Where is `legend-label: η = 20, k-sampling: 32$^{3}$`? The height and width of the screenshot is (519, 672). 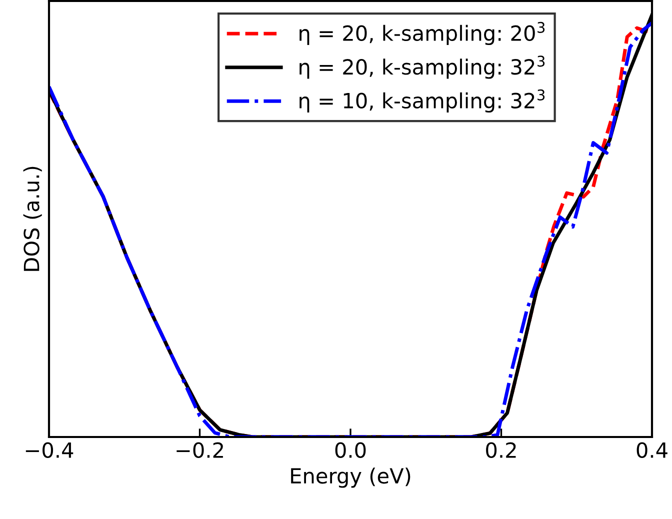
legend-label: η = 20, k-sampling: 32$^{3}$ is located at coordinates (422, 67).